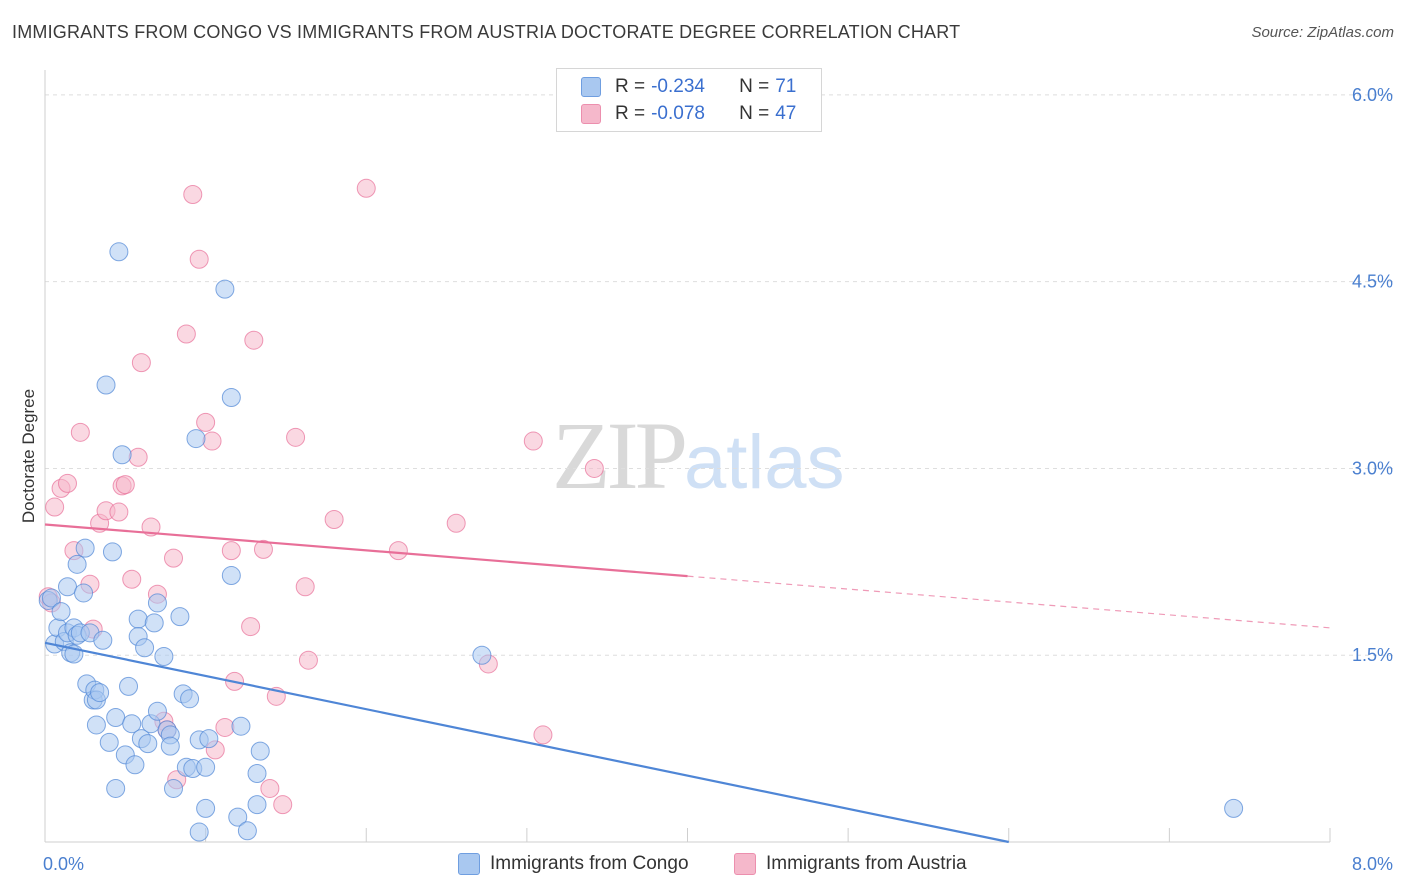 The height and width of the screenshot is (892, 1406). I want to click on source-note: Source: ZipAtlas.com, so click(1322, 32).